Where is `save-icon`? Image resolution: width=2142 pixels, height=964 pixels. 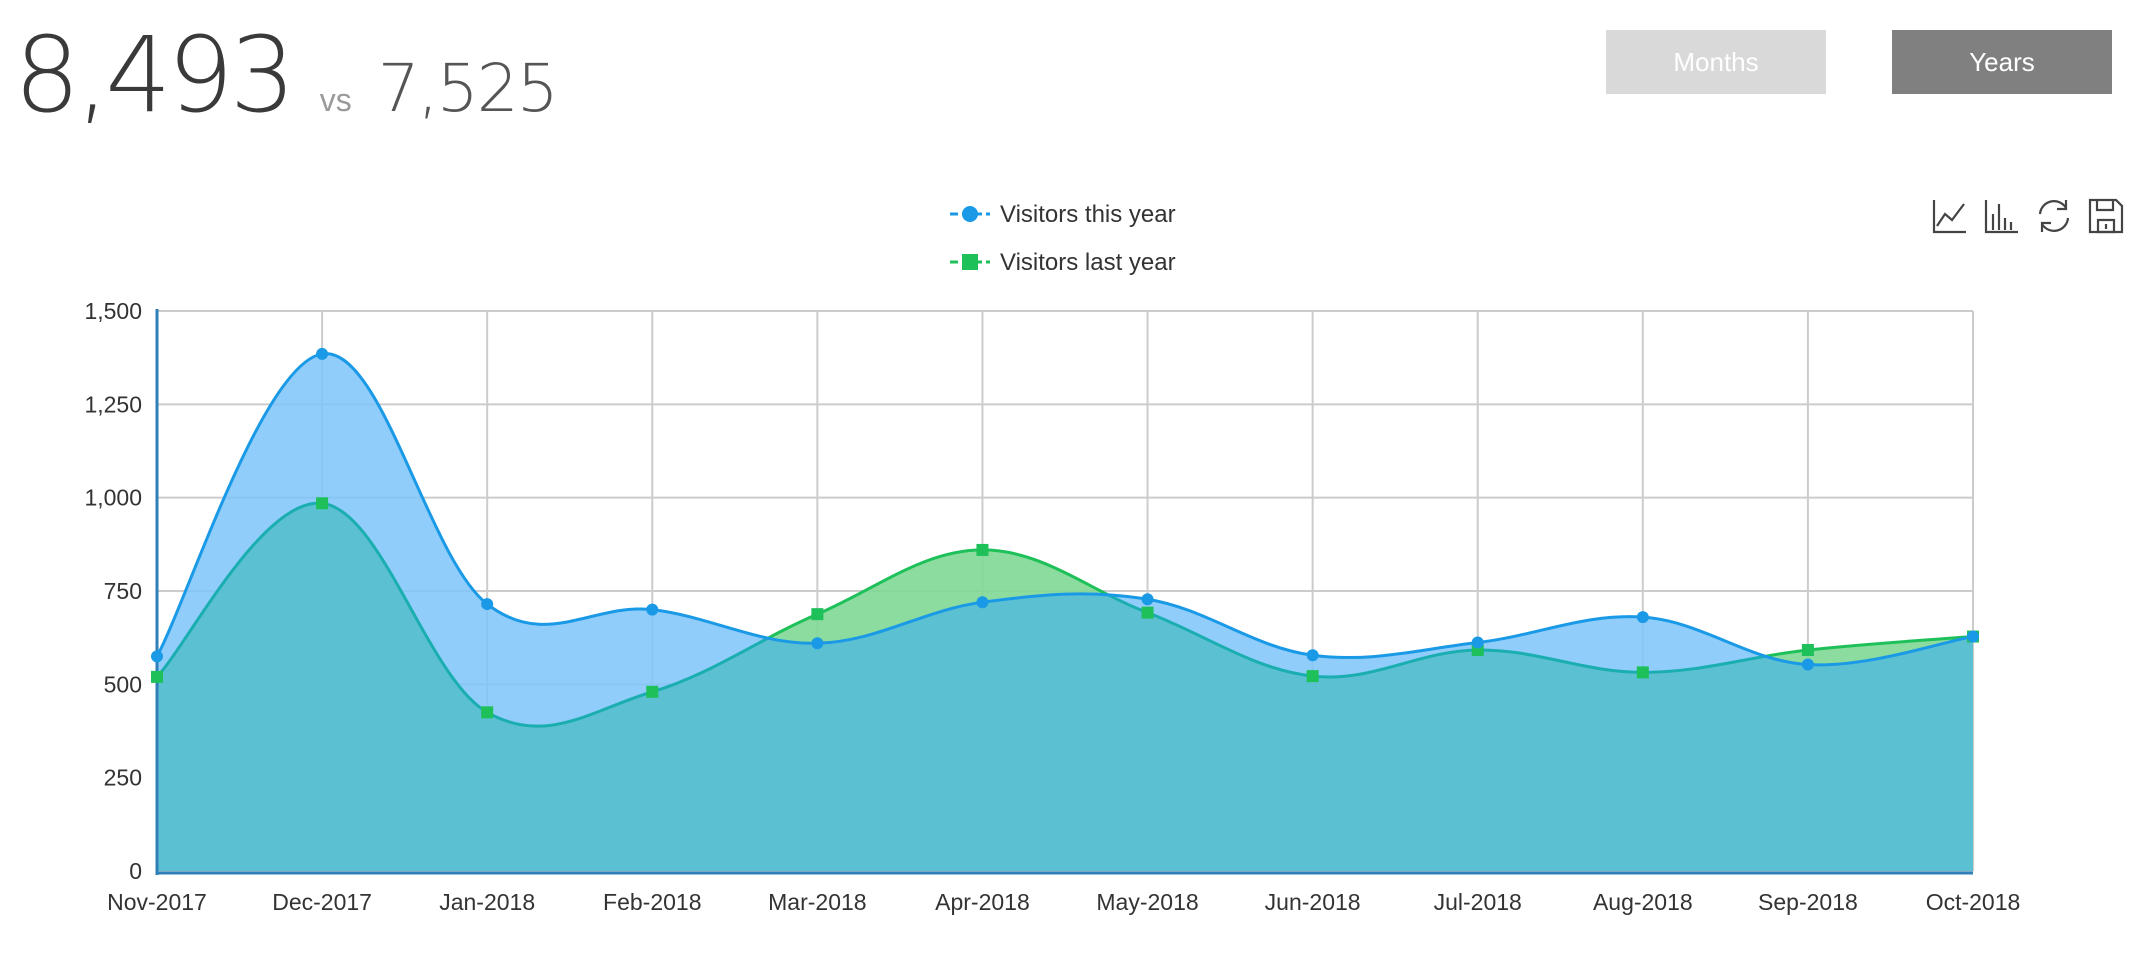 save-icon is located at coordinates (2106, 216).